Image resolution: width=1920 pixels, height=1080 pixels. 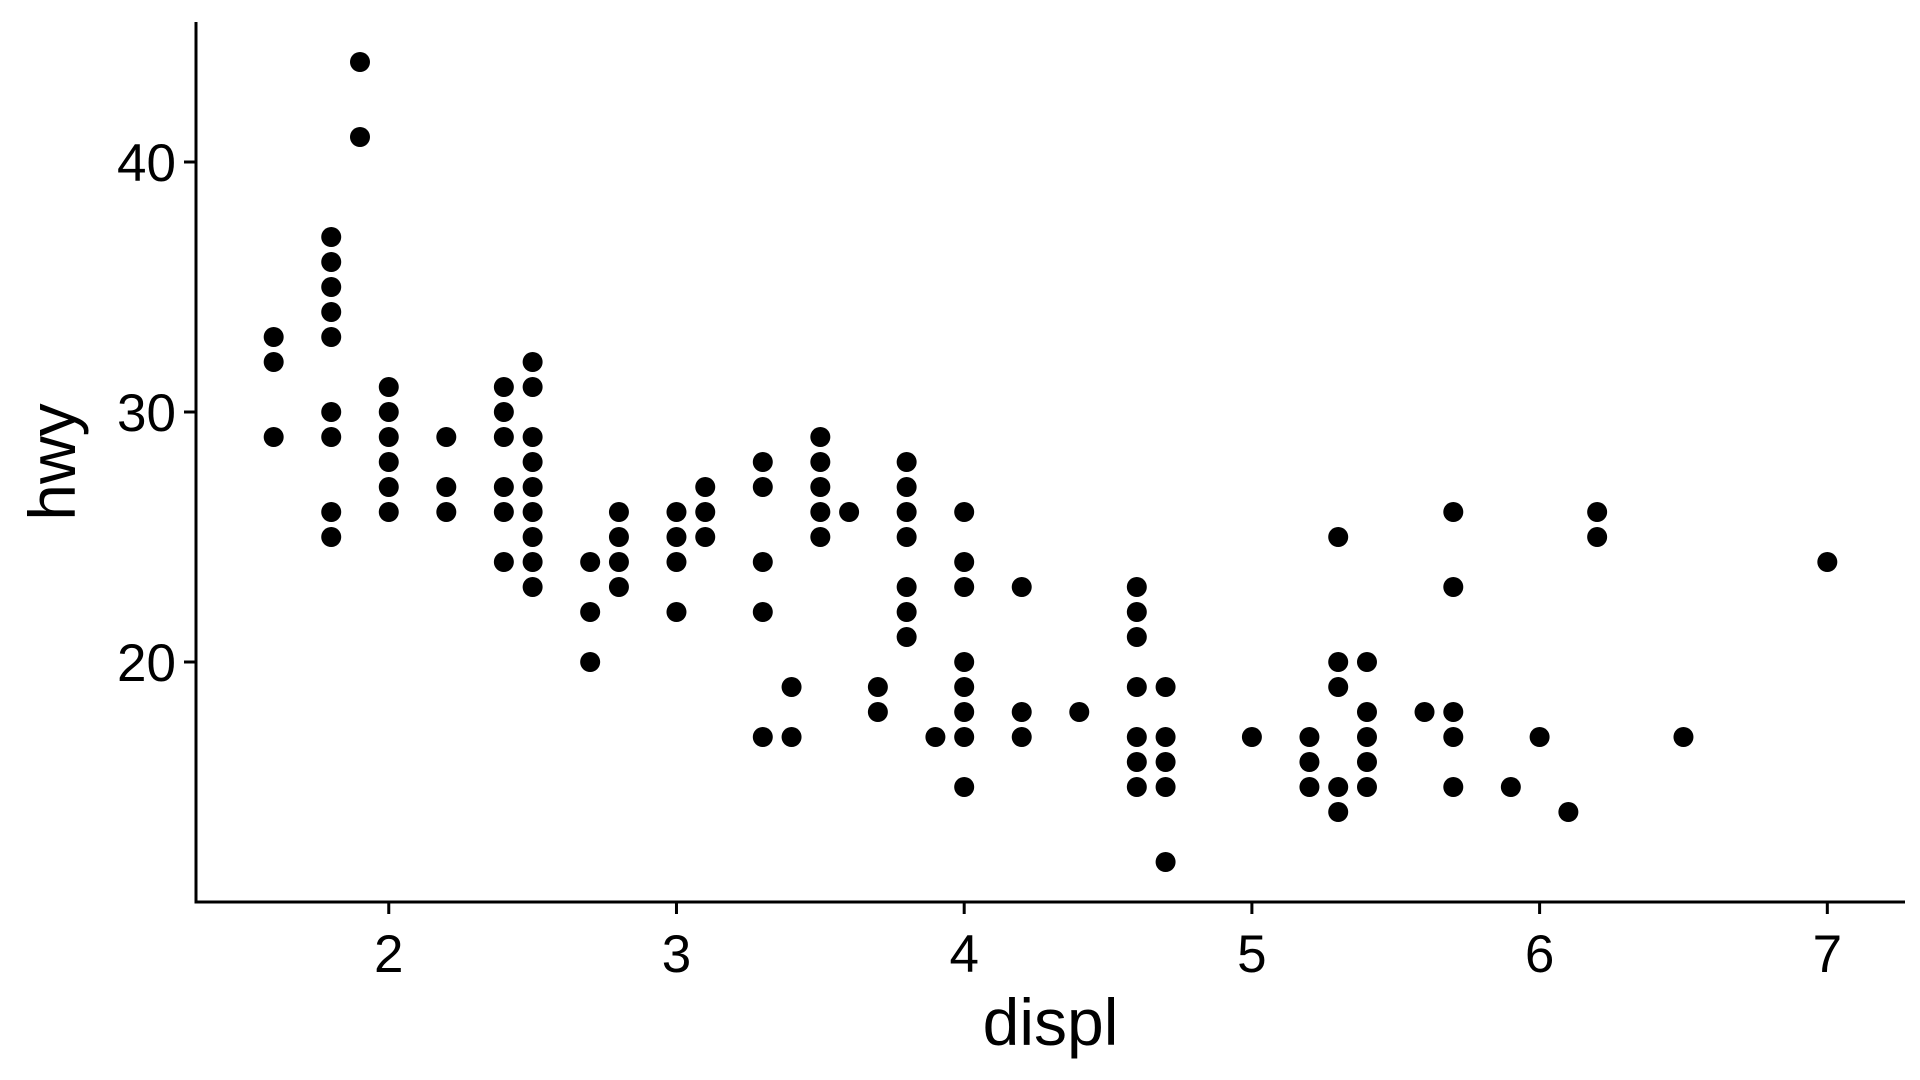 I want to click on y-tick-label: 30, so click(x=146, y=413).